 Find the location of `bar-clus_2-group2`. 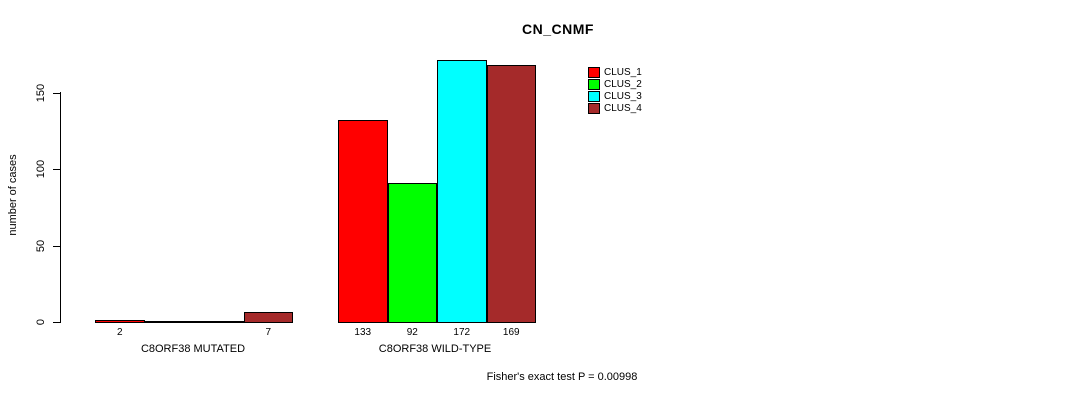

bar-clus_2-group2 is located at coordinates (412, 253).